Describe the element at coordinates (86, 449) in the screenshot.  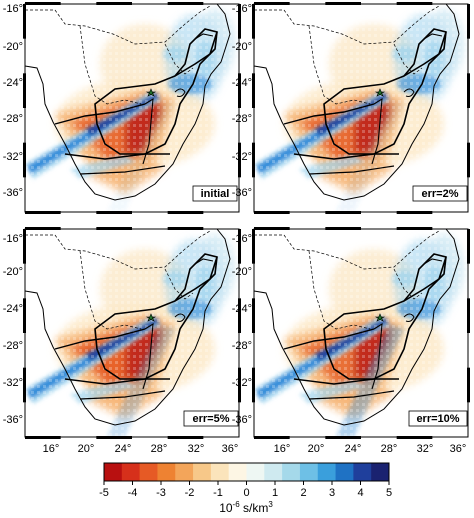
I see `lon-tick: 20°` at that location.